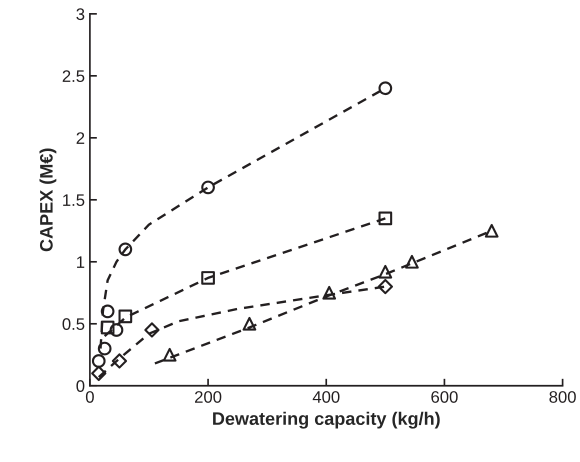 The image size is (580, 462). What do you see at coordinates (73, 200) in the screenshot?
I see `y-tick-label: 1.5` at bounding box center [73, 200].